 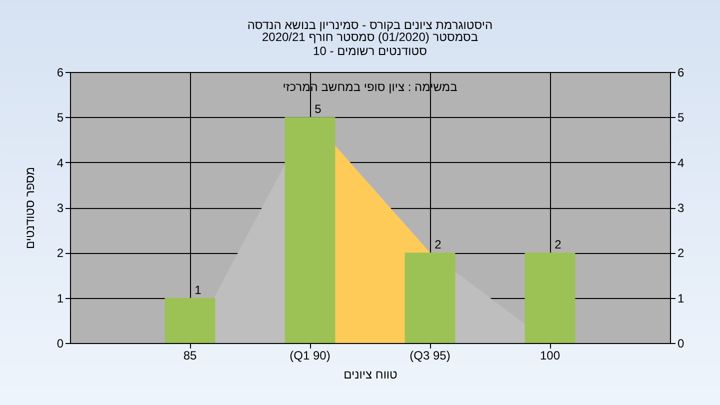 I want to click on y2-tick-label: 1, so click(x=681, y=298).